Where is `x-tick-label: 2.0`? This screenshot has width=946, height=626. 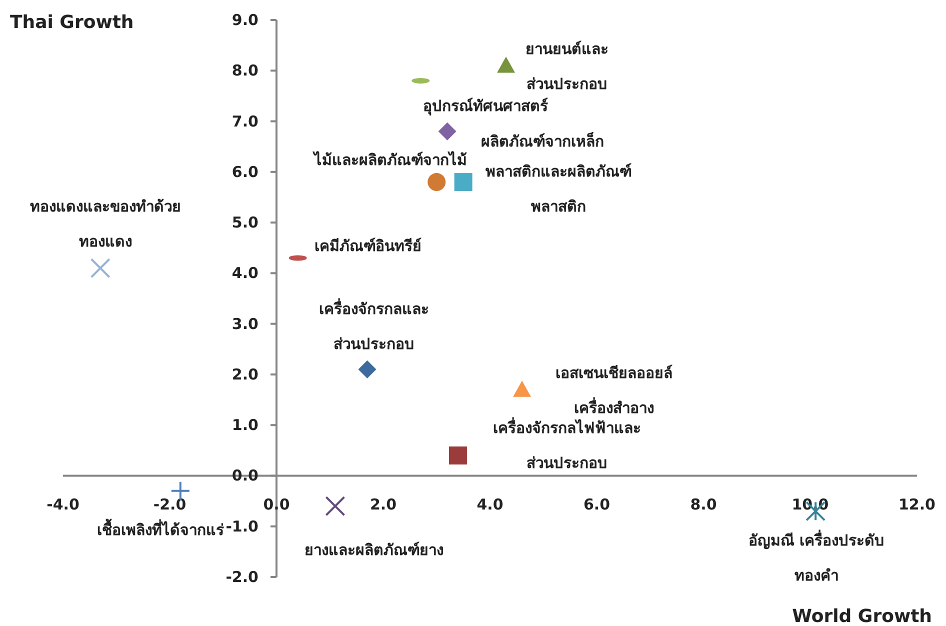
x-tick-label: 2.0 is located at coordinates (383, 505).